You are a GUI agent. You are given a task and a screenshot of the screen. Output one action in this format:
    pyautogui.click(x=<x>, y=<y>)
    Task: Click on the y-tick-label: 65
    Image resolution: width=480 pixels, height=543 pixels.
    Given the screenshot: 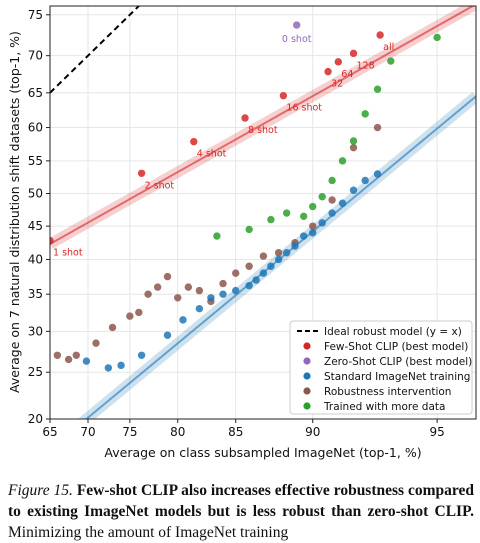 What is the action you would take?
    pyautogui.click(x=35, y=93)
    